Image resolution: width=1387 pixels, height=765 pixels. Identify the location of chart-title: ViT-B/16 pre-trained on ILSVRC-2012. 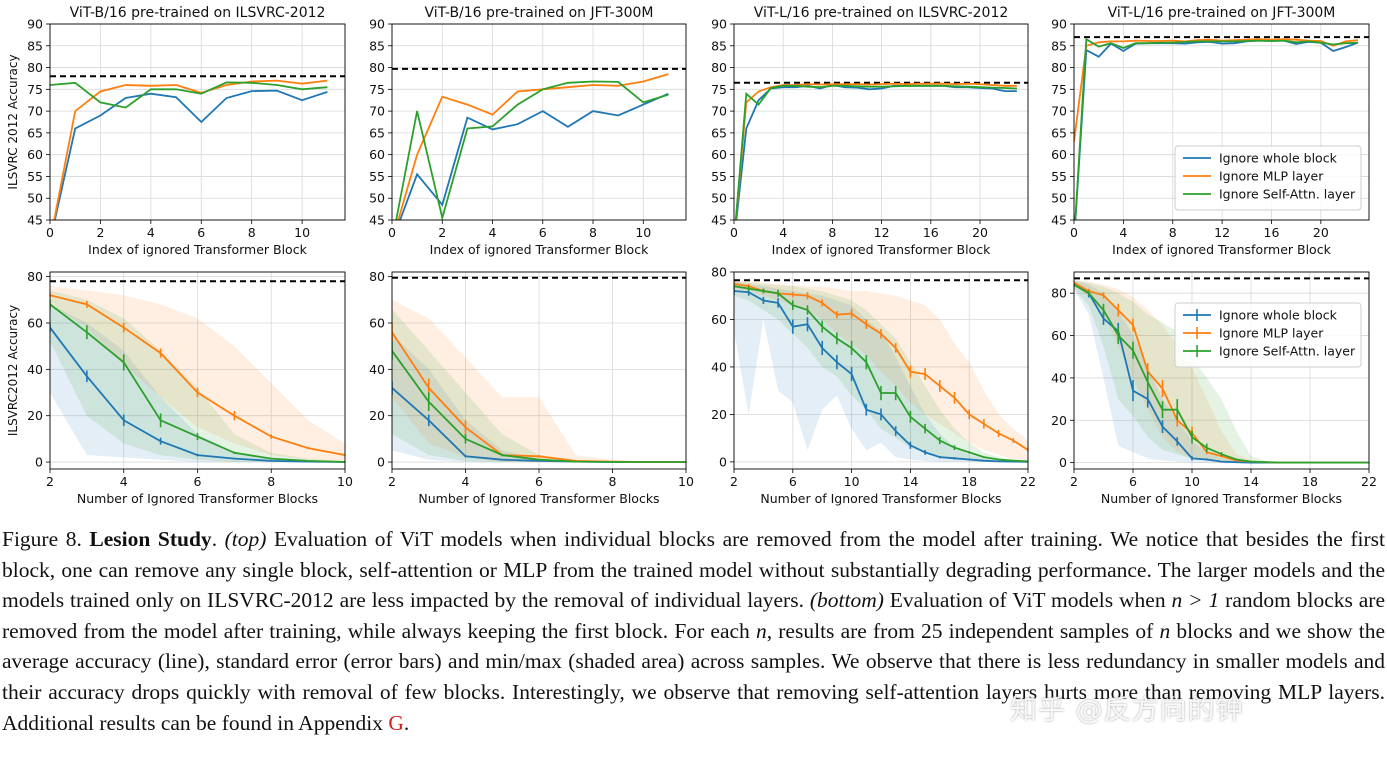
(198, 13).